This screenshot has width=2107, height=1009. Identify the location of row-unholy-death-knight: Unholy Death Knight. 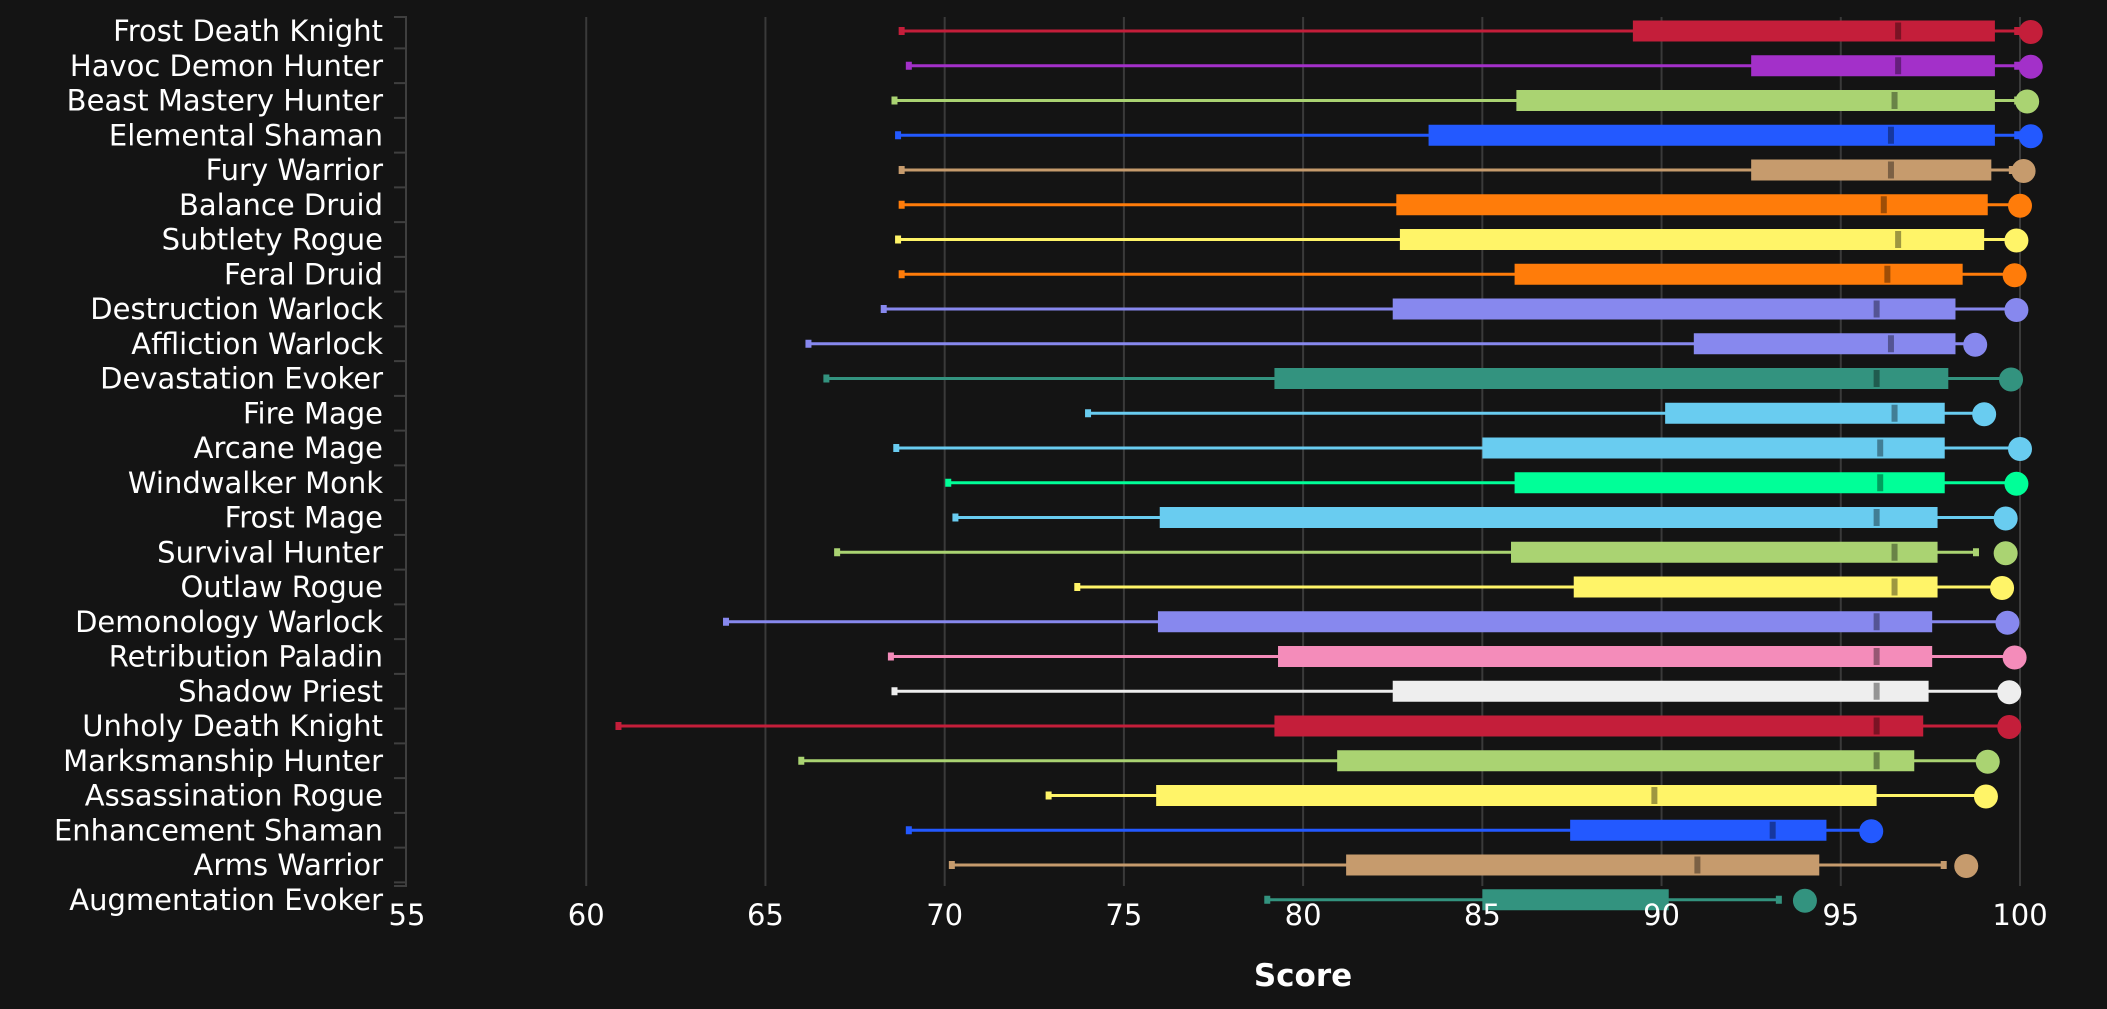
(1052, 726).